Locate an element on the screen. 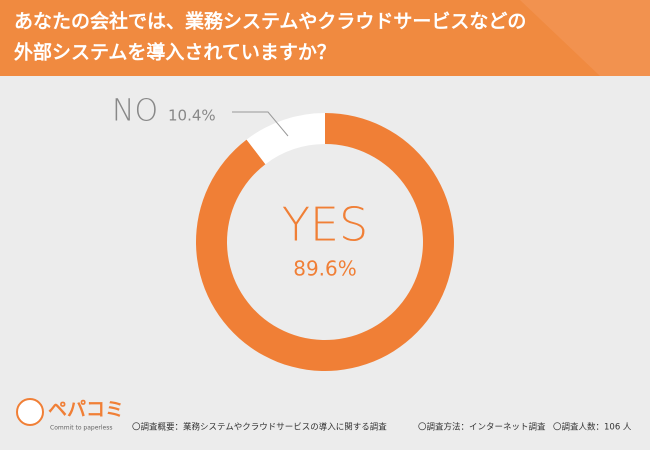 The width and height of the screenshot is (650, 450). logo: ペパコミ is located at coordinates (86, 410).